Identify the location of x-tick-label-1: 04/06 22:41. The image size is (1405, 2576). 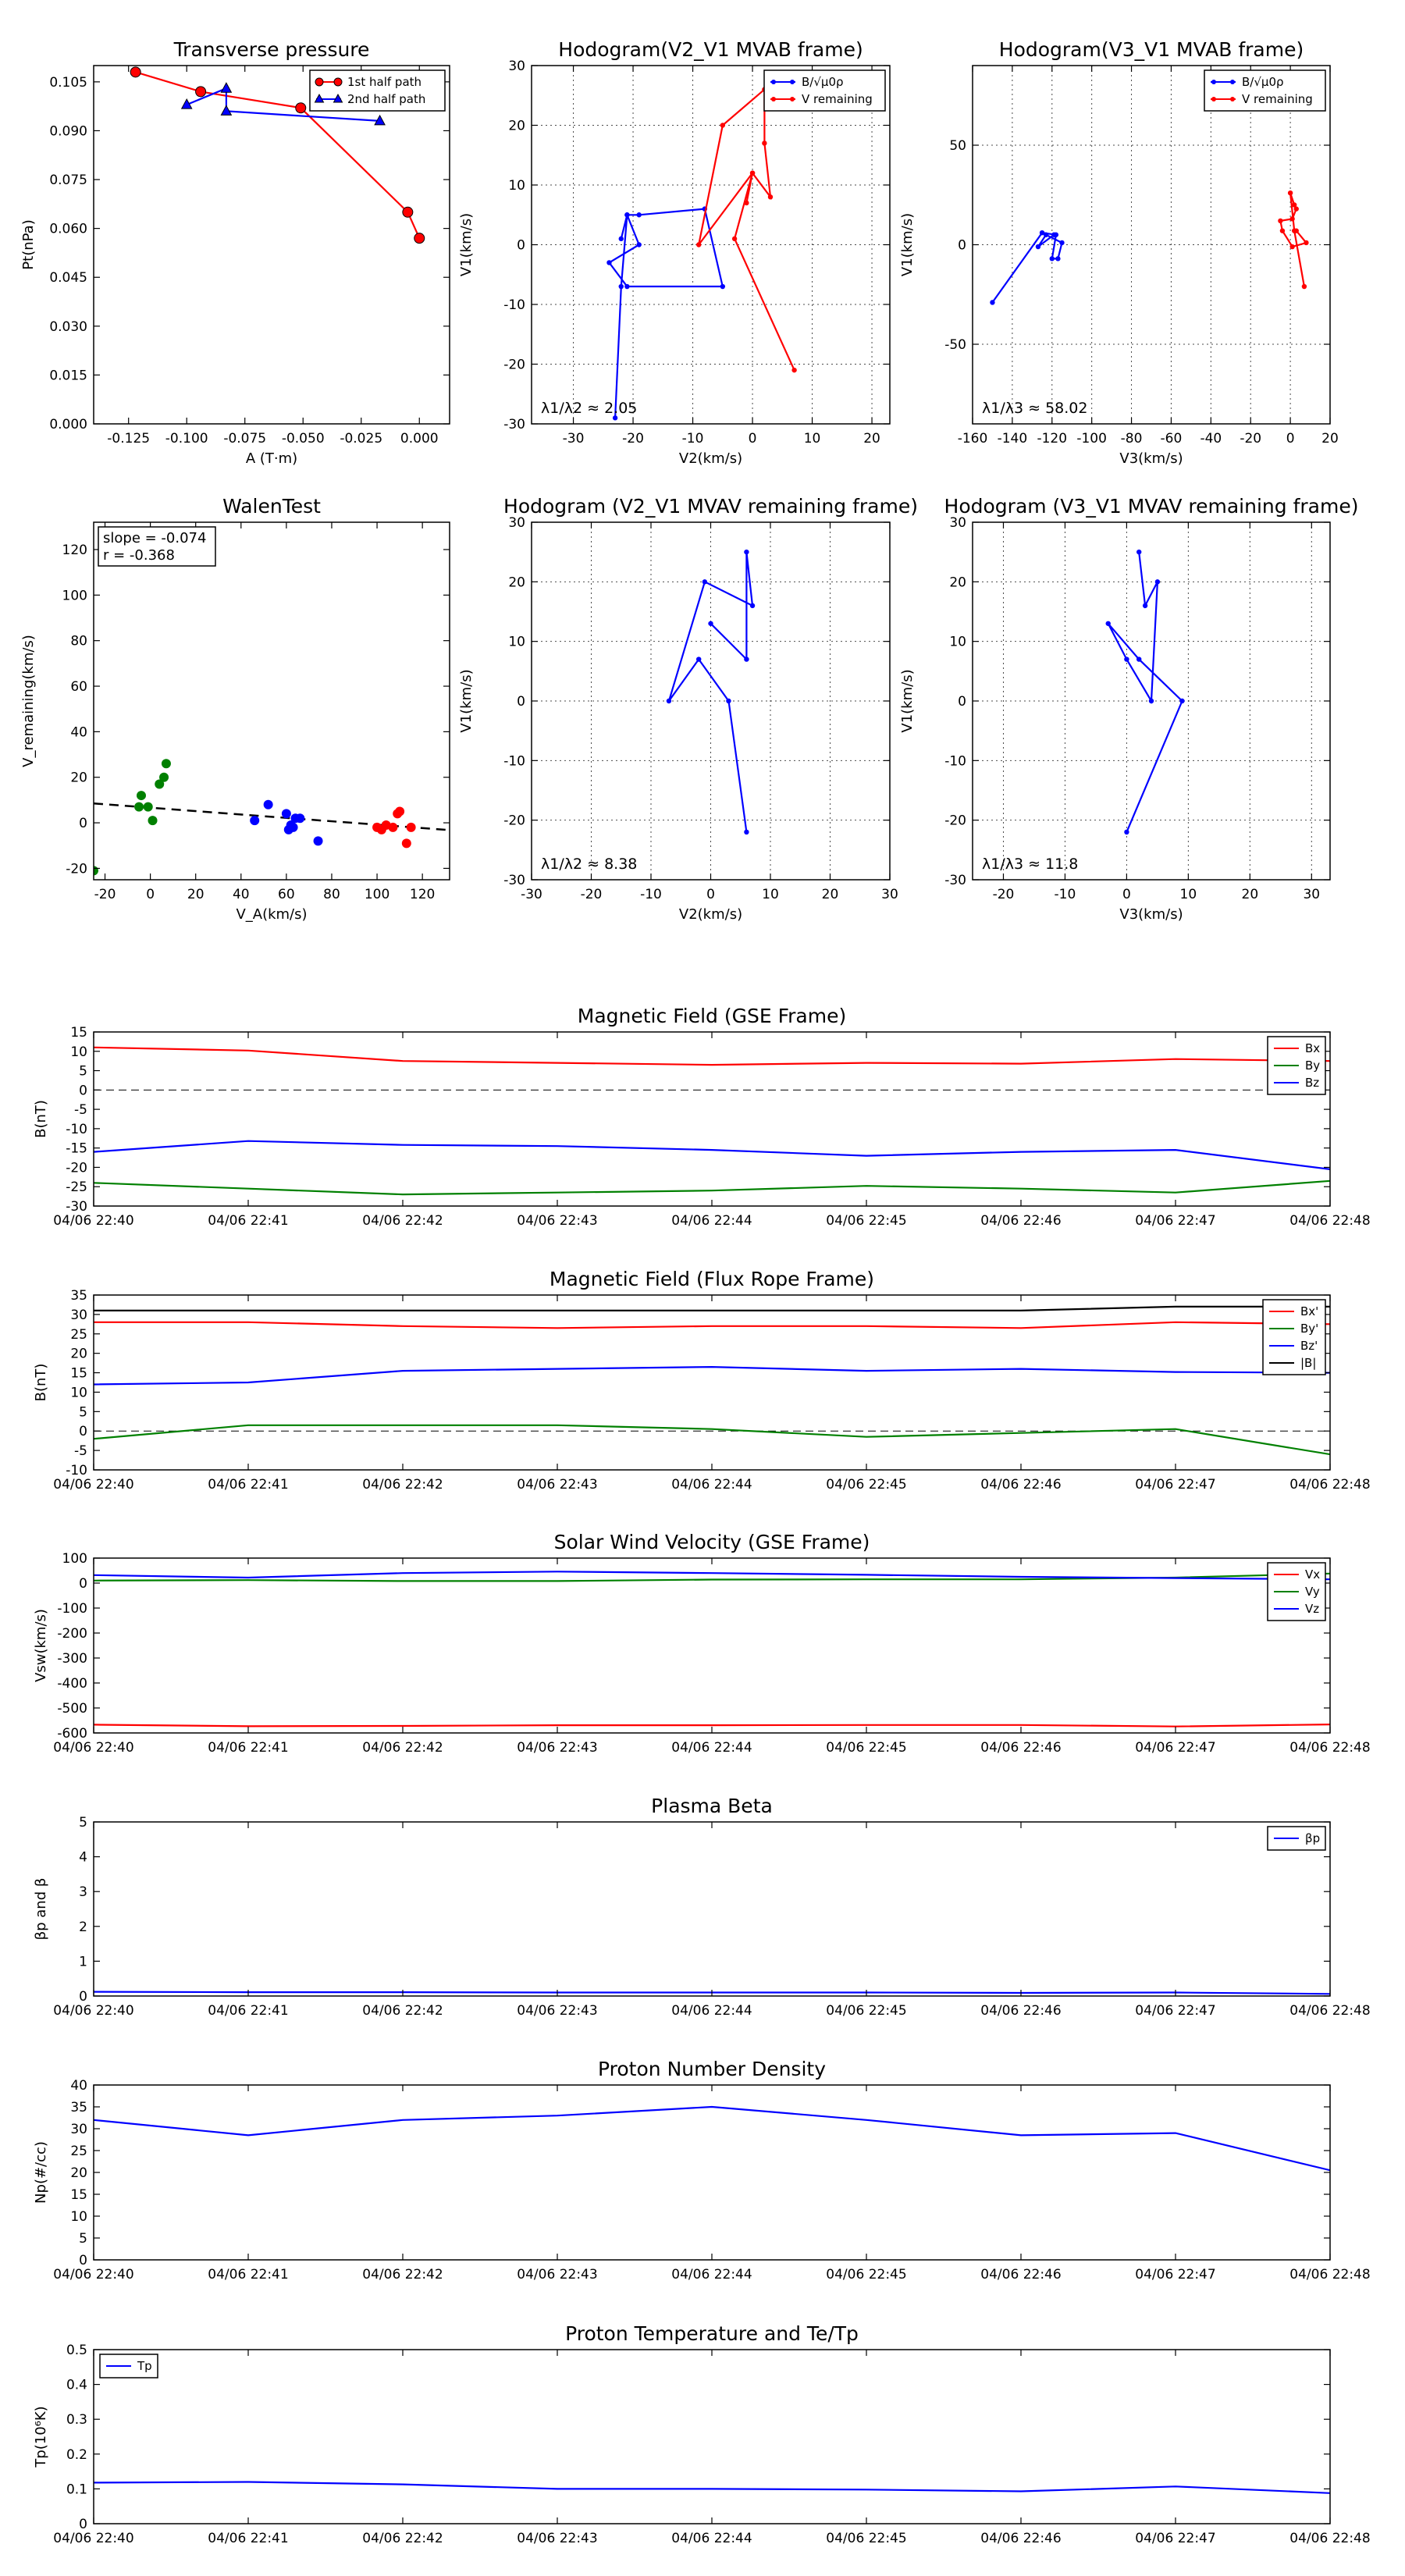
(248, 1485).